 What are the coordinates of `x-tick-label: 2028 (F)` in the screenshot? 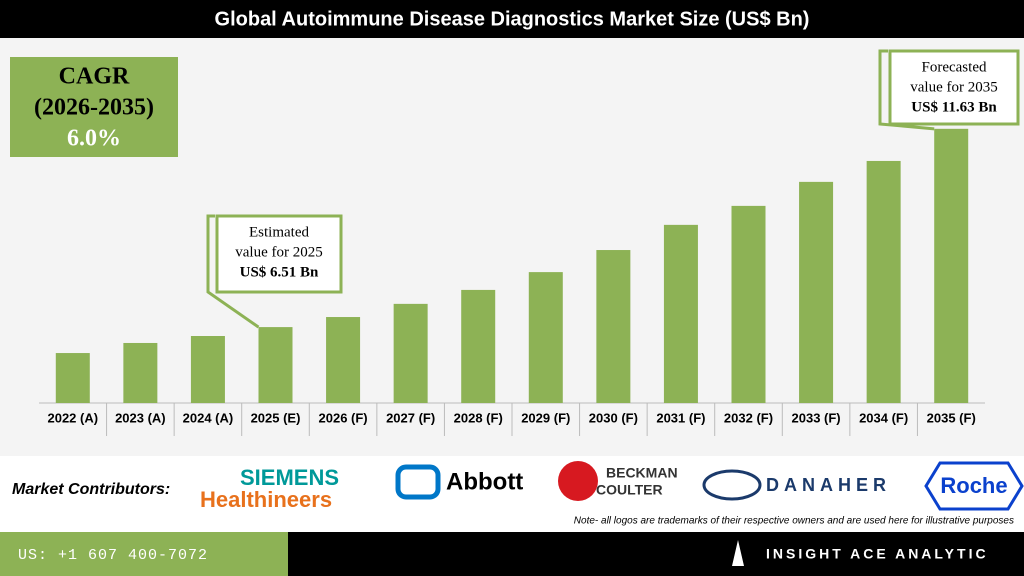 It's located at (478, 417).